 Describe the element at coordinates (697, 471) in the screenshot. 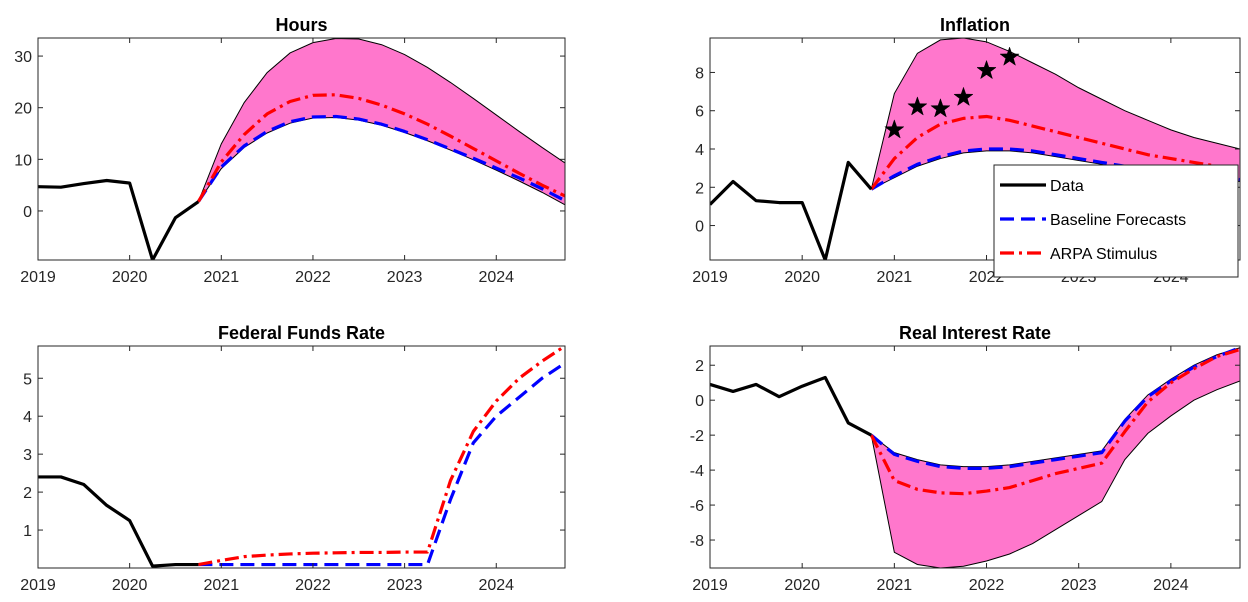

I see `y-tick-label: -4` at that location.